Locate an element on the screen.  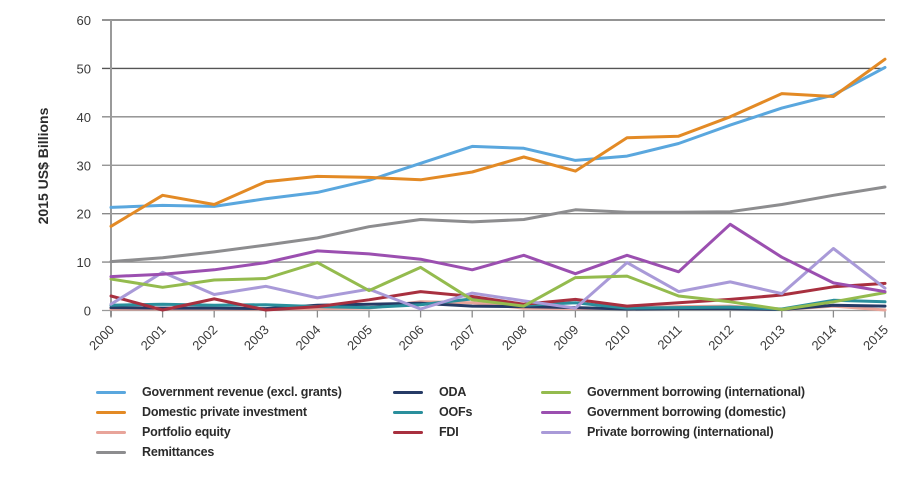
legend-item: FDI is located at coordinates (426, 432).